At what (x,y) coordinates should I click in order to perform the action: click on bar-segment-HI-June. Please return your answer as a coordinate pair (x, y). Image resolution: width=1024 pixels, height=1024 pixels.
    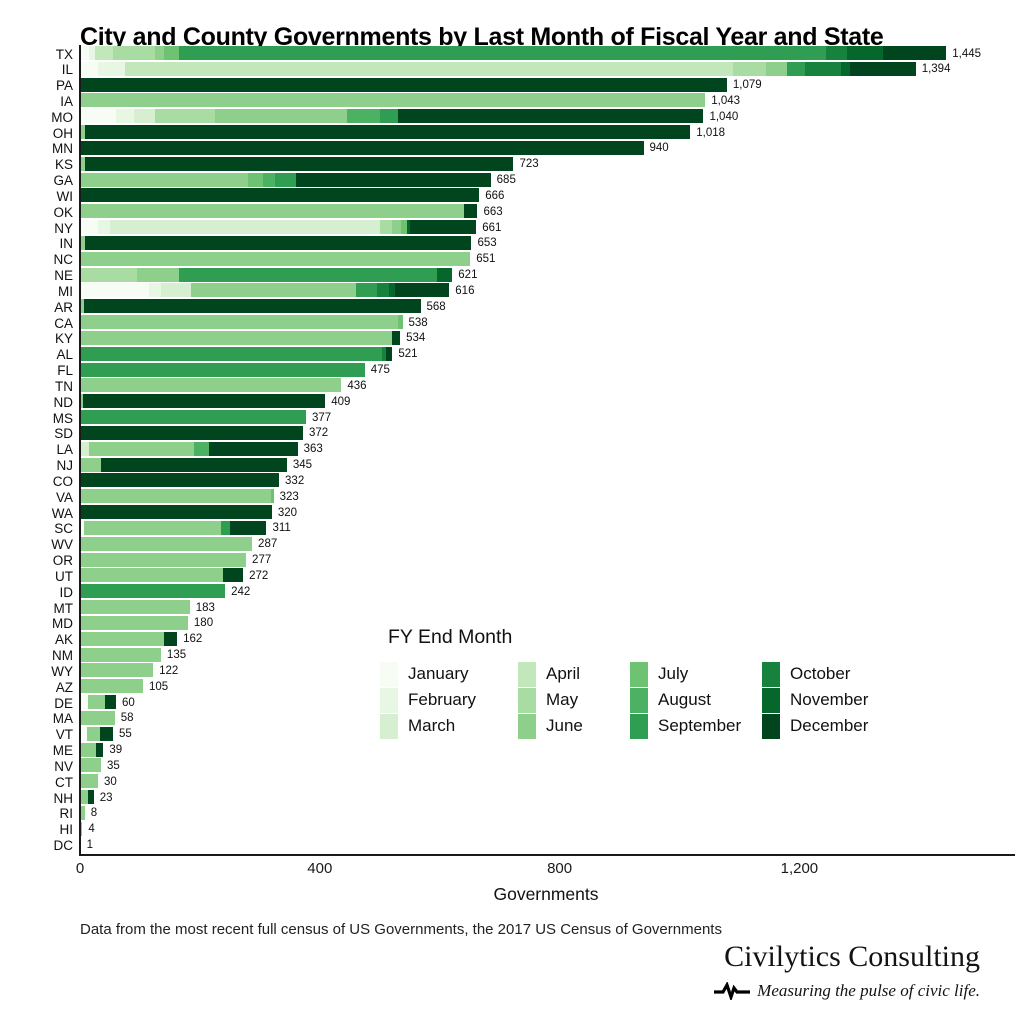
    Looking at the image, I should click on (81, 828).